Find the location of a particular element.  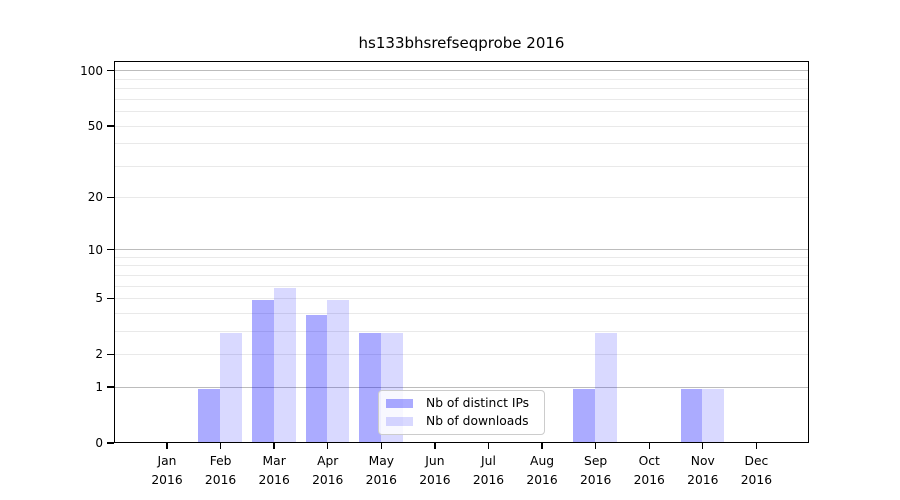

y-tick-label-10: 10 is located at coordinates (95, 249).